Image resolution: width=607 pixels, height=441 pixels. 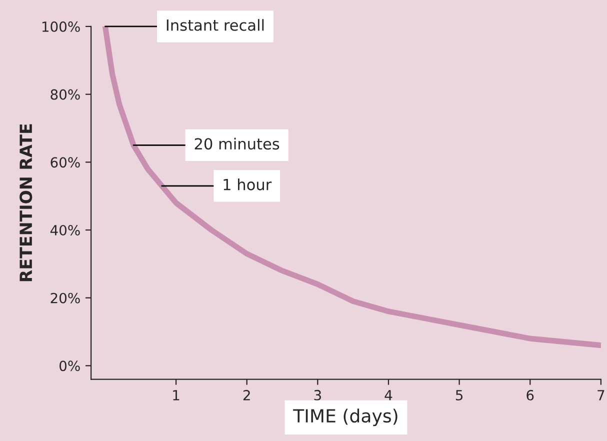 What do you see at coordinates (65, 94) in the screenshot?
I see `y-tick-label: 80%` at bounding box center [65, 94].